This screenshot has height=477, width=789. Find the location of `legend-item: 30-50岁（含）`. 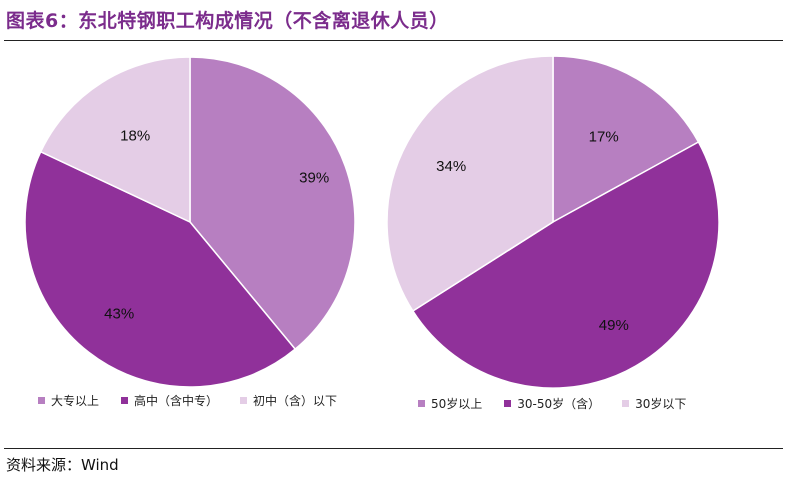

legend-item: 30-50岁（含） is located at coordinates (552, 403).